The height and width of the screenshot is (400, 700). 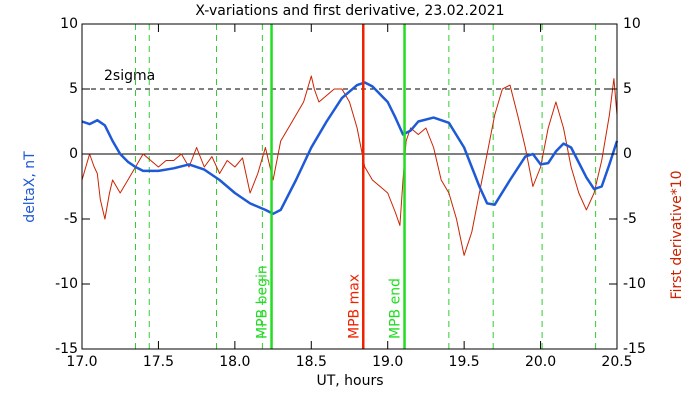 What do you see at coordinates (69, 24) in the screenshot?
I see `y-tick-label: 10` at bounding box center [69, 24].